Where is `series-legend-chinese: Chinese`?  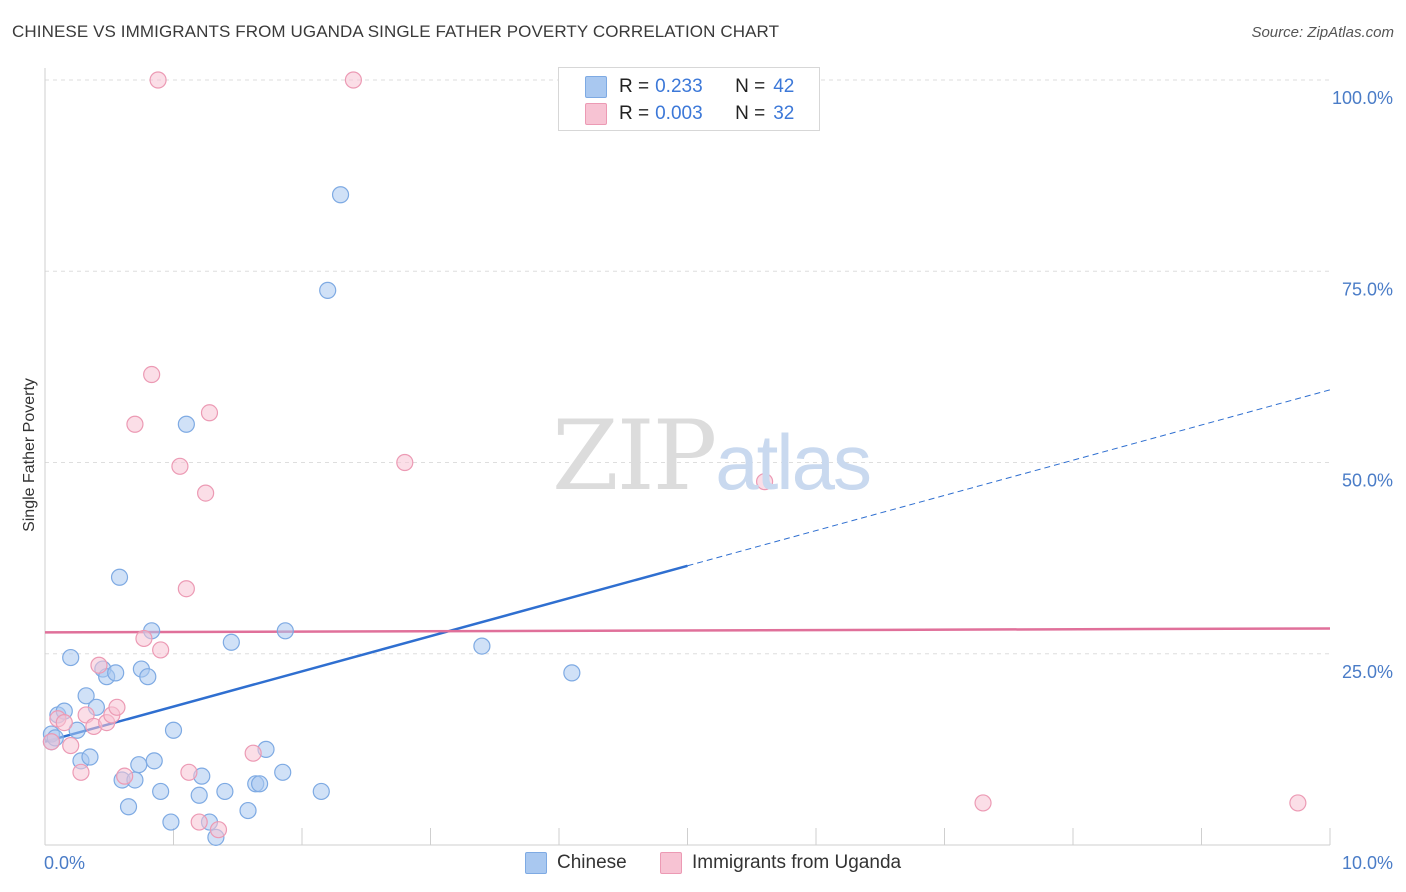
series-legend-chinese: Chinese is located at coordinates (576, 863).